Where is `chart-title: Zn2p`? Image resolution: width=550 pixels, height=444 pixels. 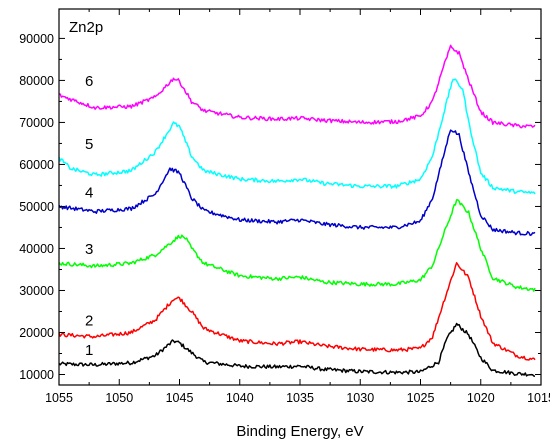
chart-title: Zn2p is located at coordinates (86, 27).